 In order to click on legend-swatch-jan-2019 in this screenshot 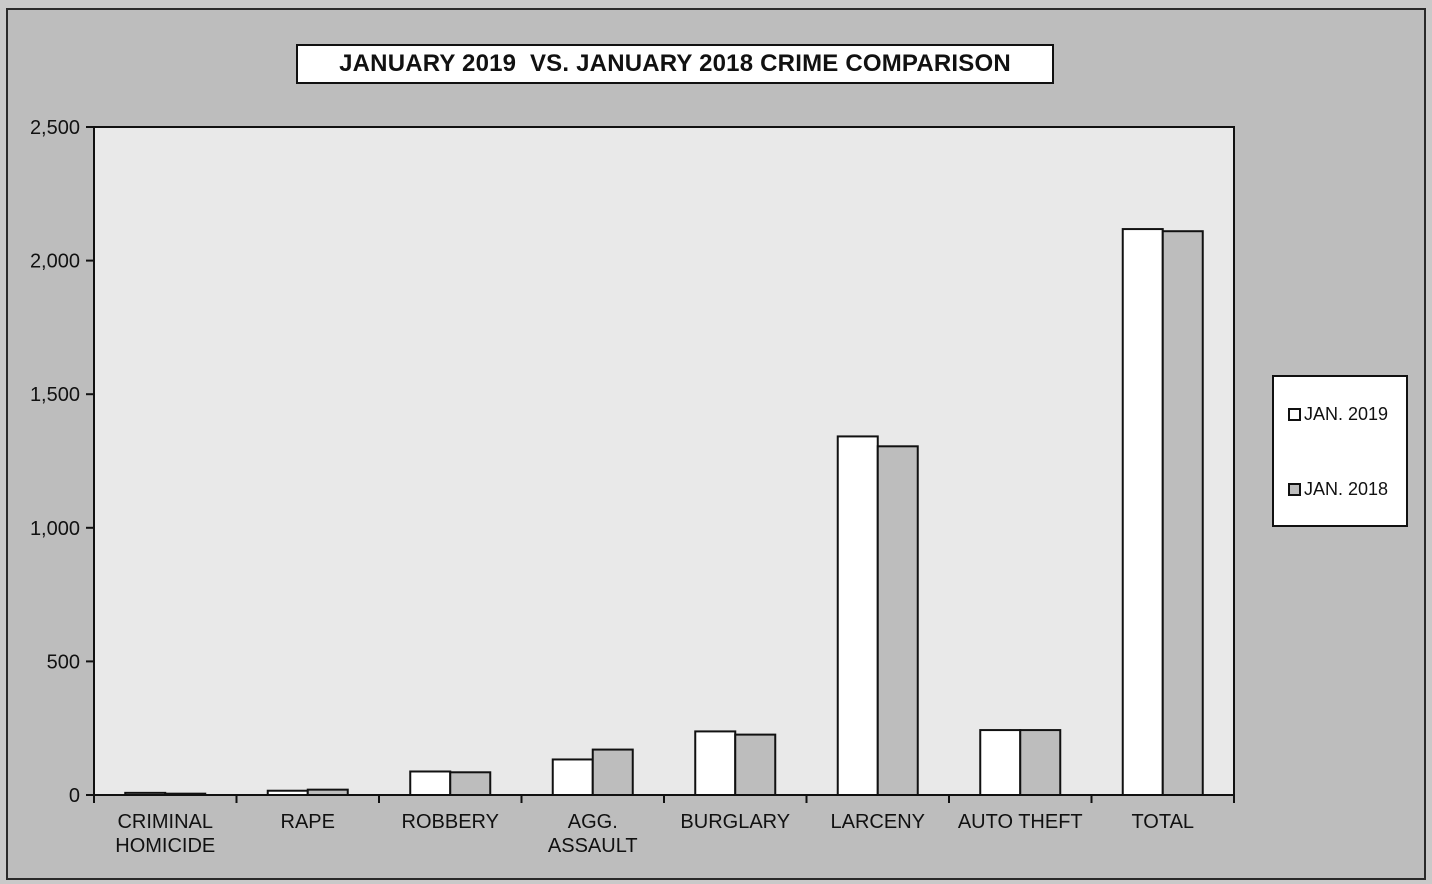, I will do `click(1294, 414)`.